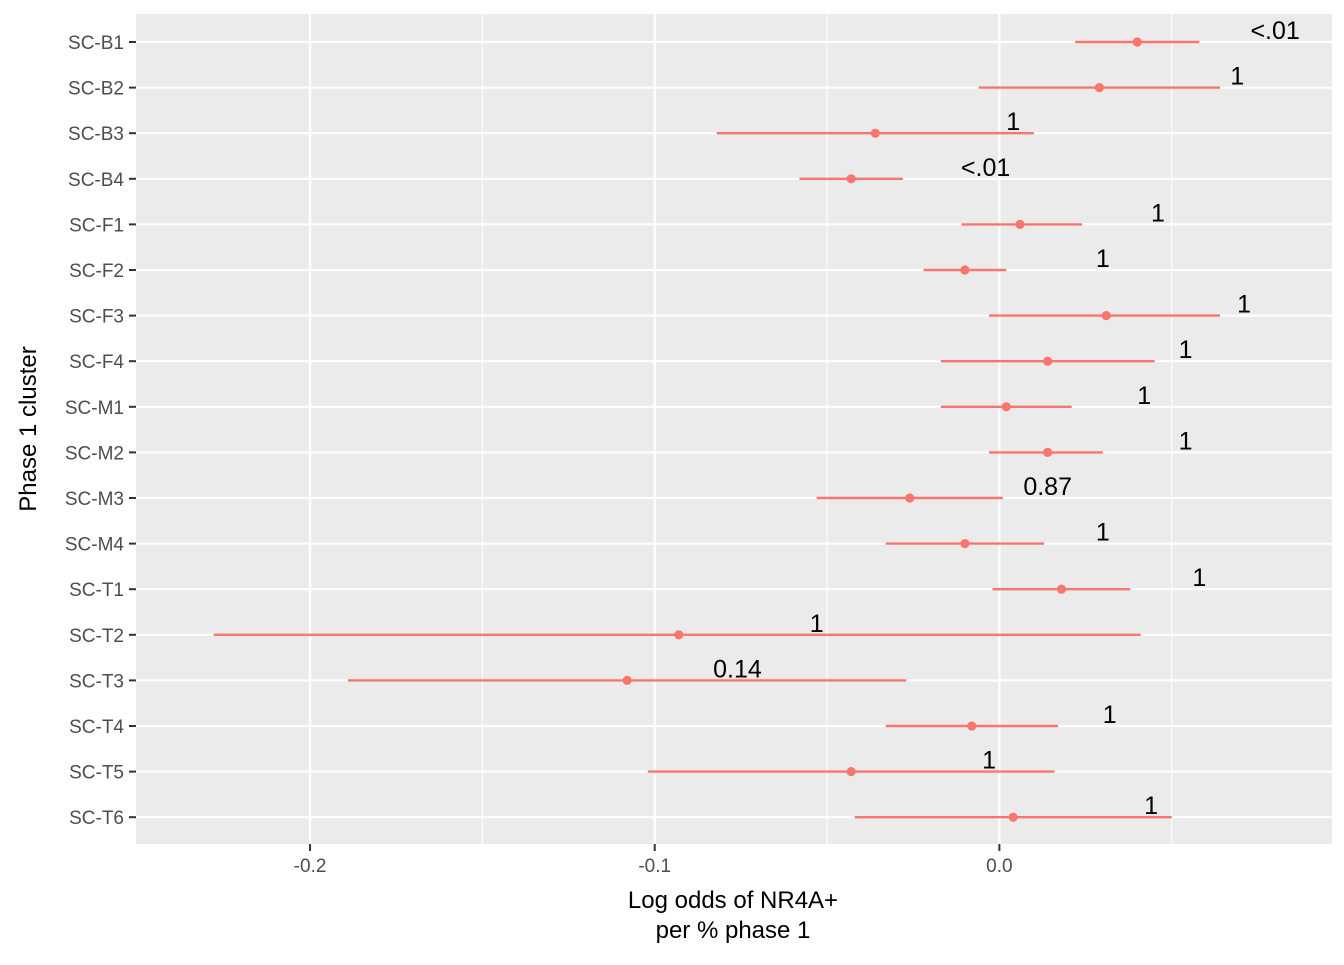 This screenshot has width=1344, height=965. What do you see at coordinates (1137, 42) in the screenshot?
I see `estimate-point-sc-b1` at bounding box center [1137, 42].